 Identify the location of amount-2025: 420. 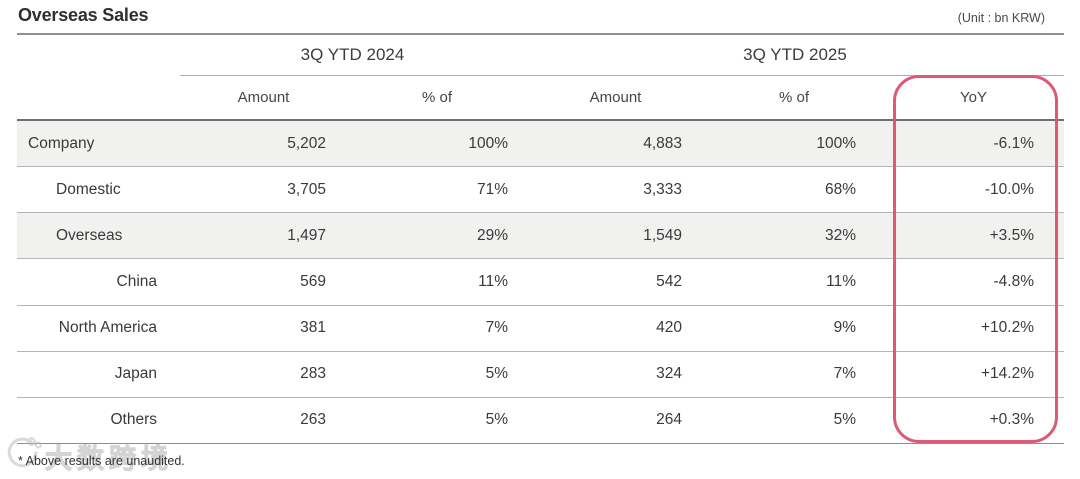
(669, 328).